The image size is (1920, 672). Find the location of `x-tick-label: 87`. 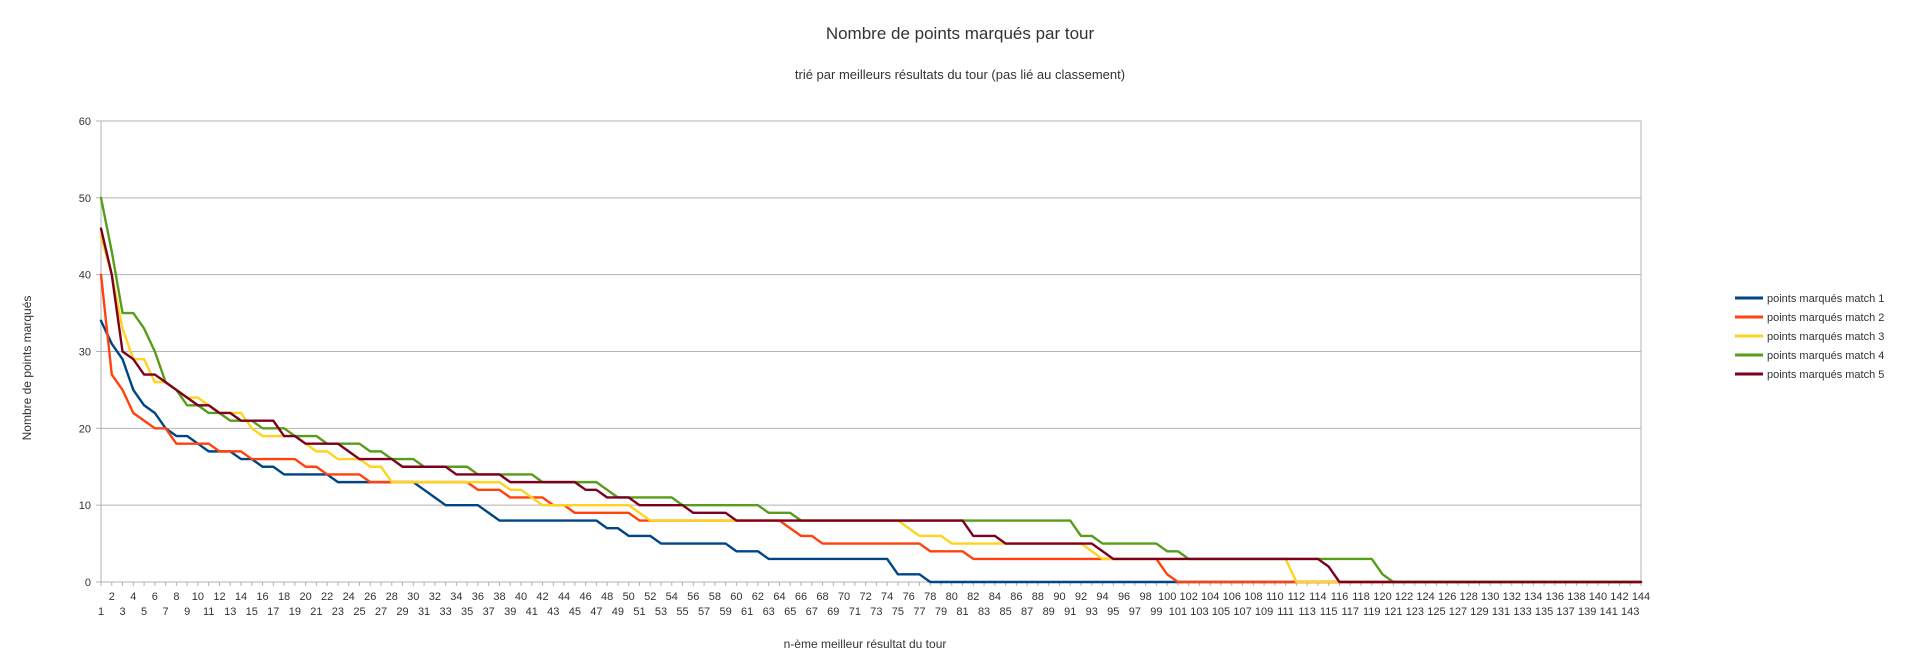

x-tick-label: 87 is located at coordinates (1027, 612).